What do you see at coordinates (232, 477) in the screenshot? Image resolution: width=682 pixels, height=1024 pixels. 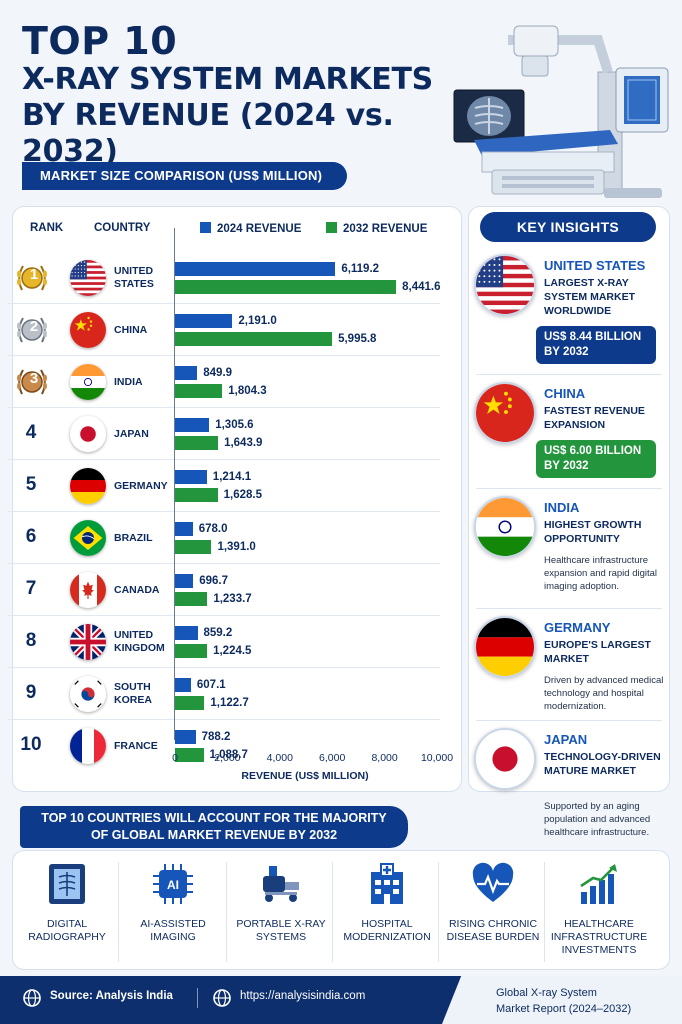 I see `value-label-2024: 1,214.1` at bounding box center [232, 477].